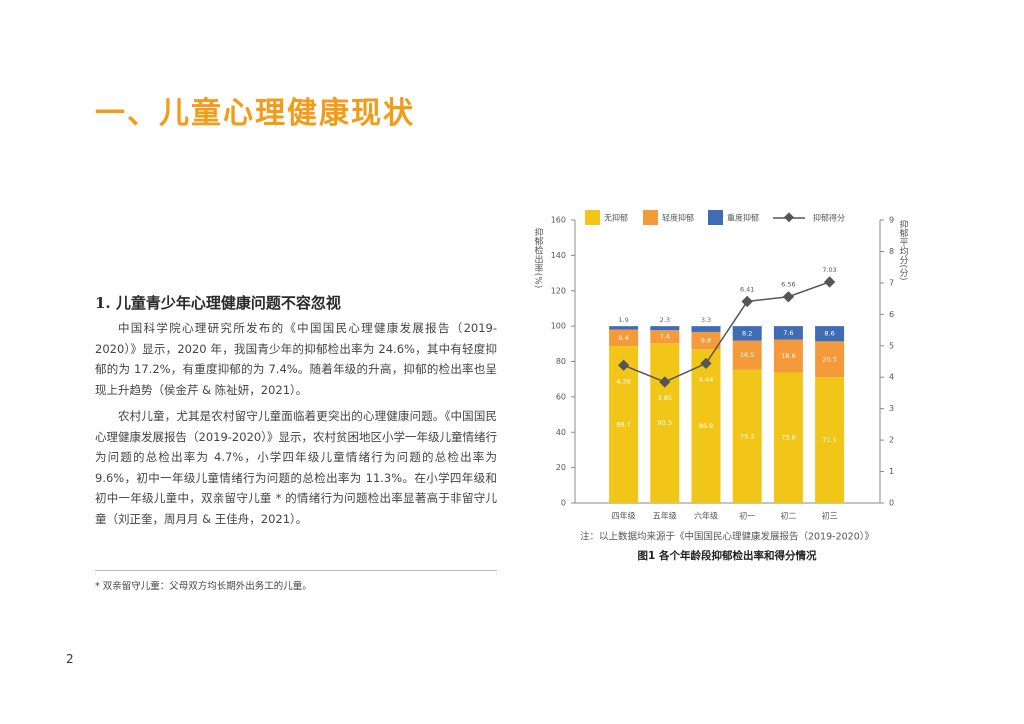  Describe the element at coordinates (891, 503) in the screenshot. I see `y2-tick-label: 0` at that location.